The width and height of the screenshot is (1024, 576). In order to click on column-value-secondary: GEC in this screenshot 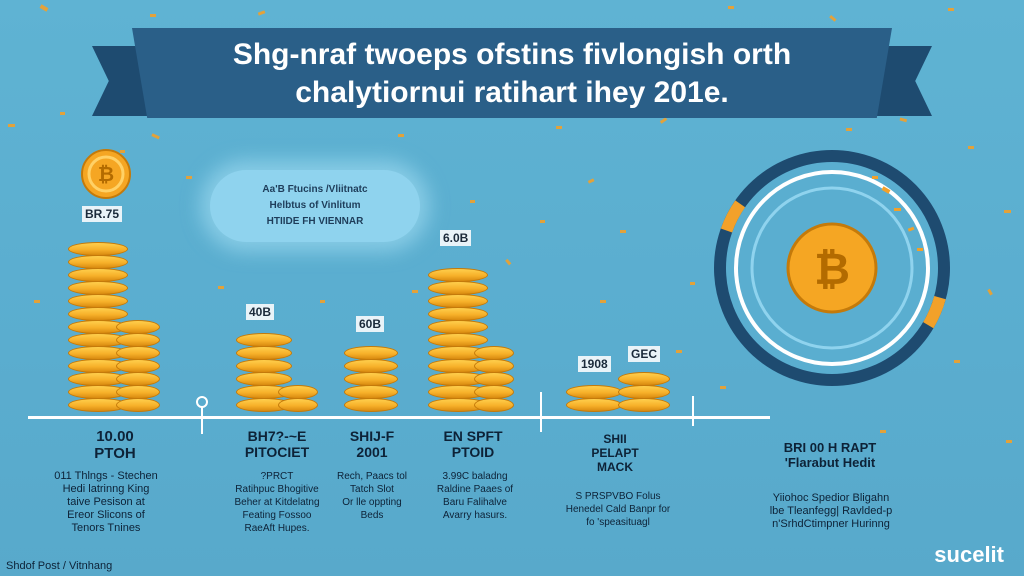, I will do `click(644, 354)`.